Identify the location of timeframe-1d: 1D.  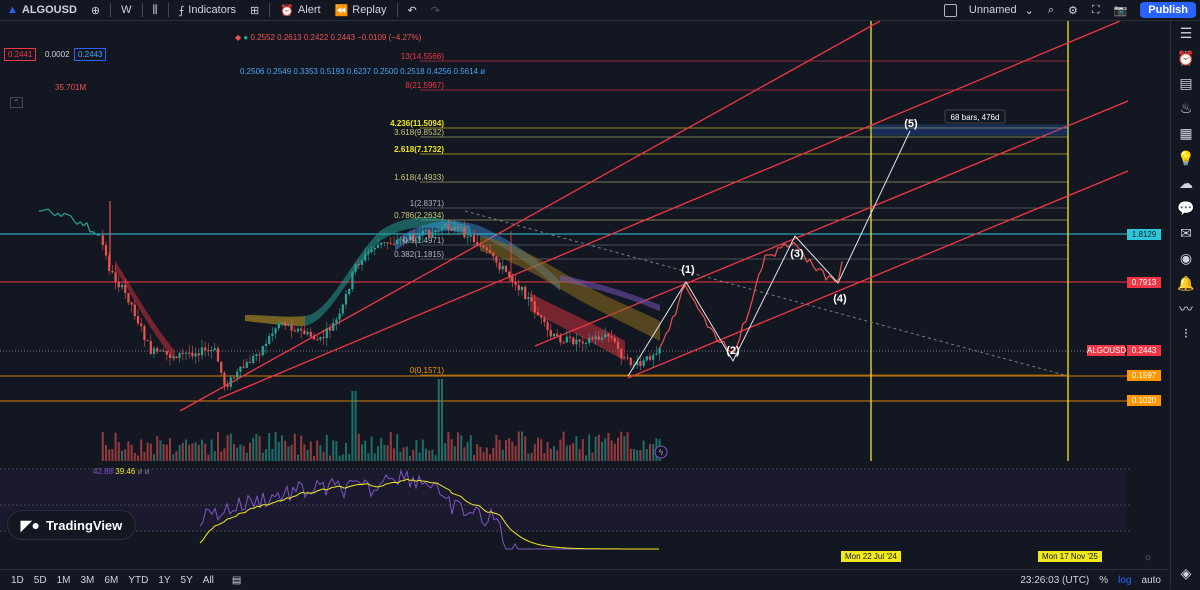
(17, 580).